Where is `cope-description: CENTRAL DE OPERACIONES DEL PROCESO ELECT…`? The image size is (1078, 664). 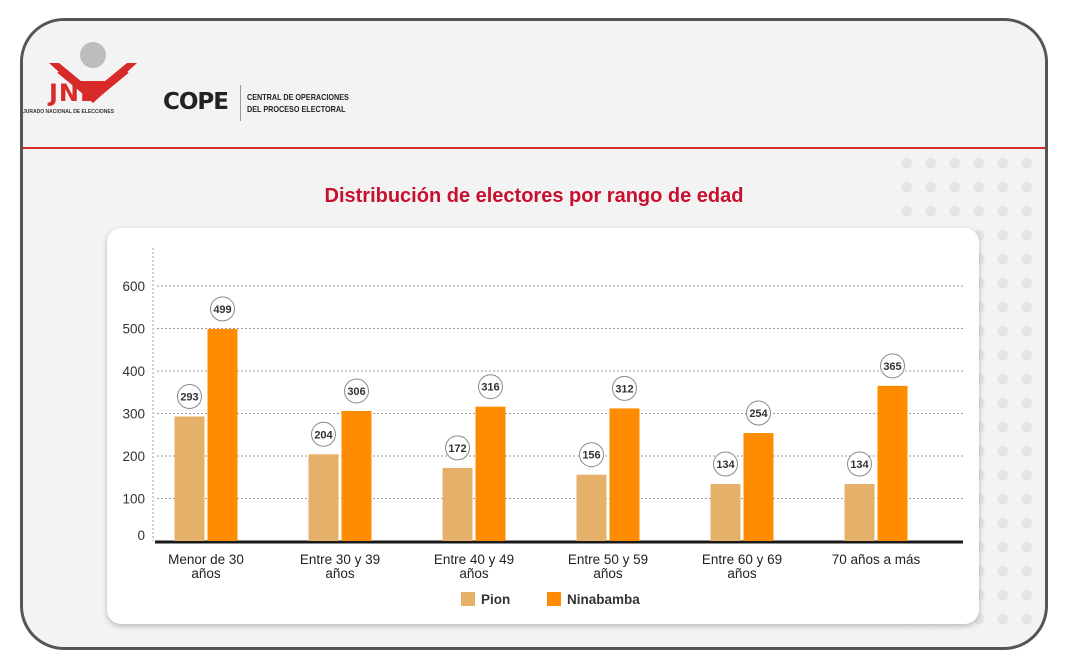 cope-description: CENTRAL DE OPERACIONES DEL PROCESO ELECT… is located at coordinates (298, 103).